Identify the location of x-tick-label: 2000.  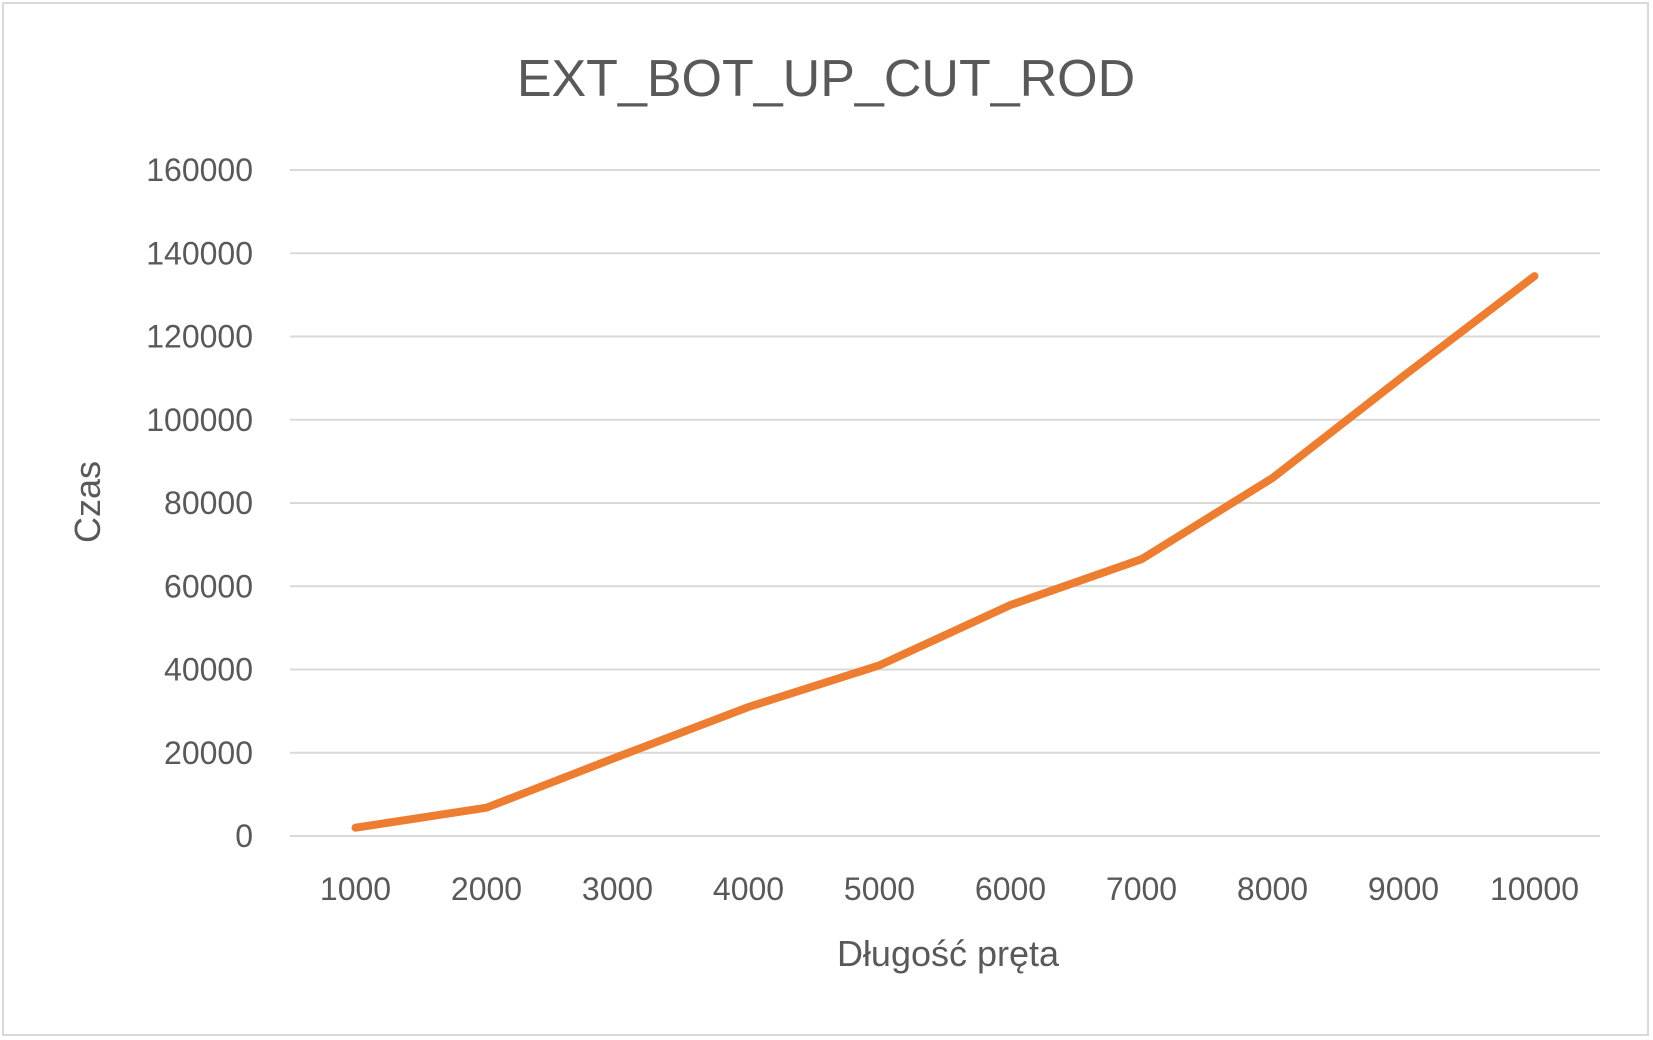
(486, 889).